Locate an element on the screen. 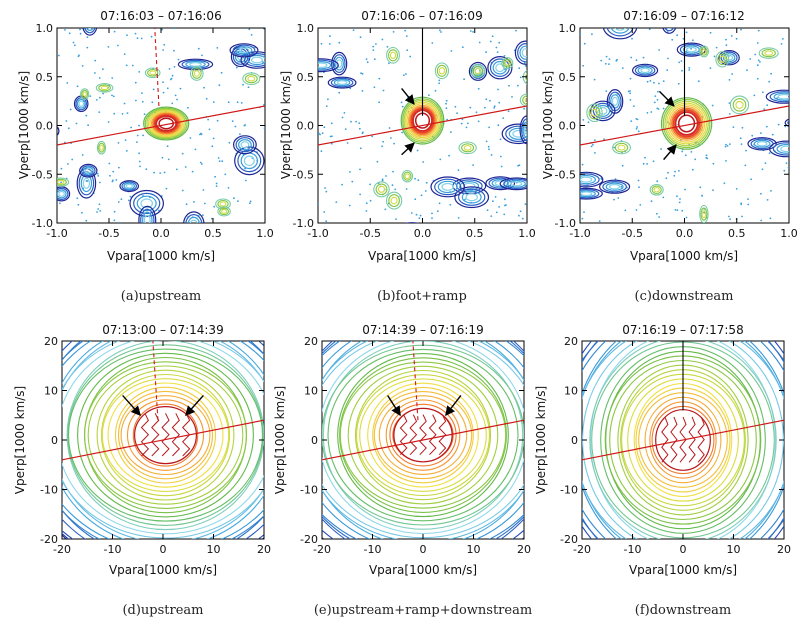 The width and height of the screenshot is (800, 624). y-tick-label: -1.0 is located at coordinates (565, 223).